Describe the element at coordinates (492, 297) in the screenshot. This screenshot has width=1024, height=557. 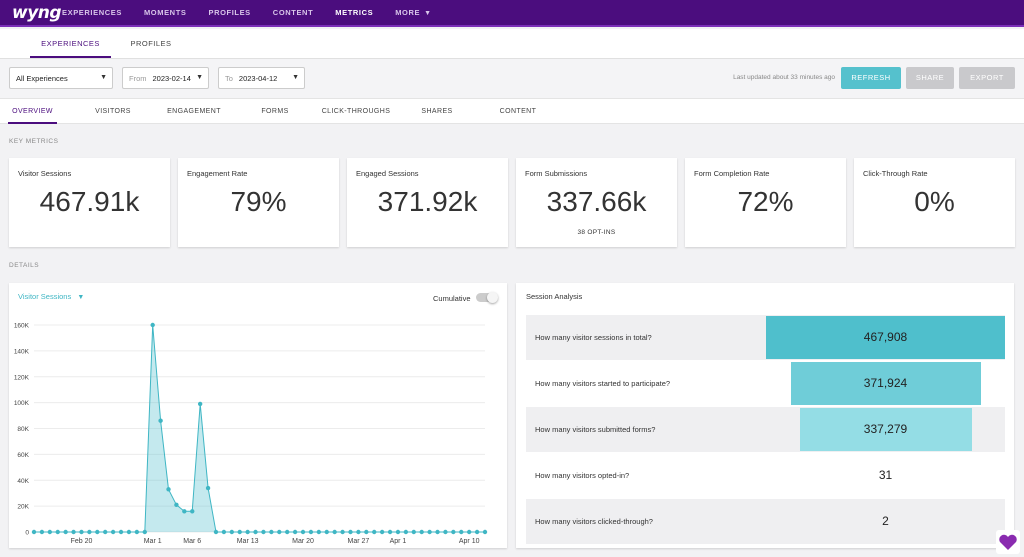
I see `toggle-knob` at that location.